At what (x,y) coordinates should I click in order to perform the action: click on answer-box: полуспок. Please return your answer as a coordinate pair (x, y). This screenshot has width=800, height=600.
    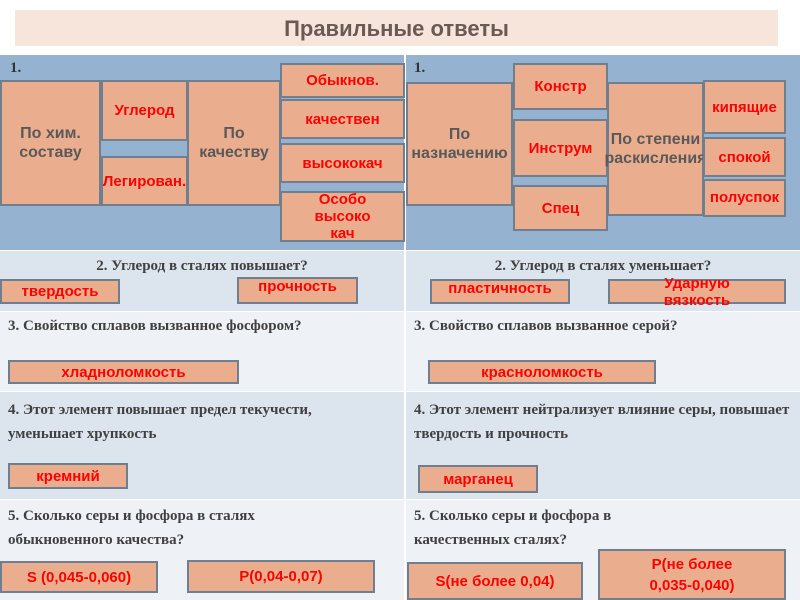
    Looking at the image, I should click on (744, 198).